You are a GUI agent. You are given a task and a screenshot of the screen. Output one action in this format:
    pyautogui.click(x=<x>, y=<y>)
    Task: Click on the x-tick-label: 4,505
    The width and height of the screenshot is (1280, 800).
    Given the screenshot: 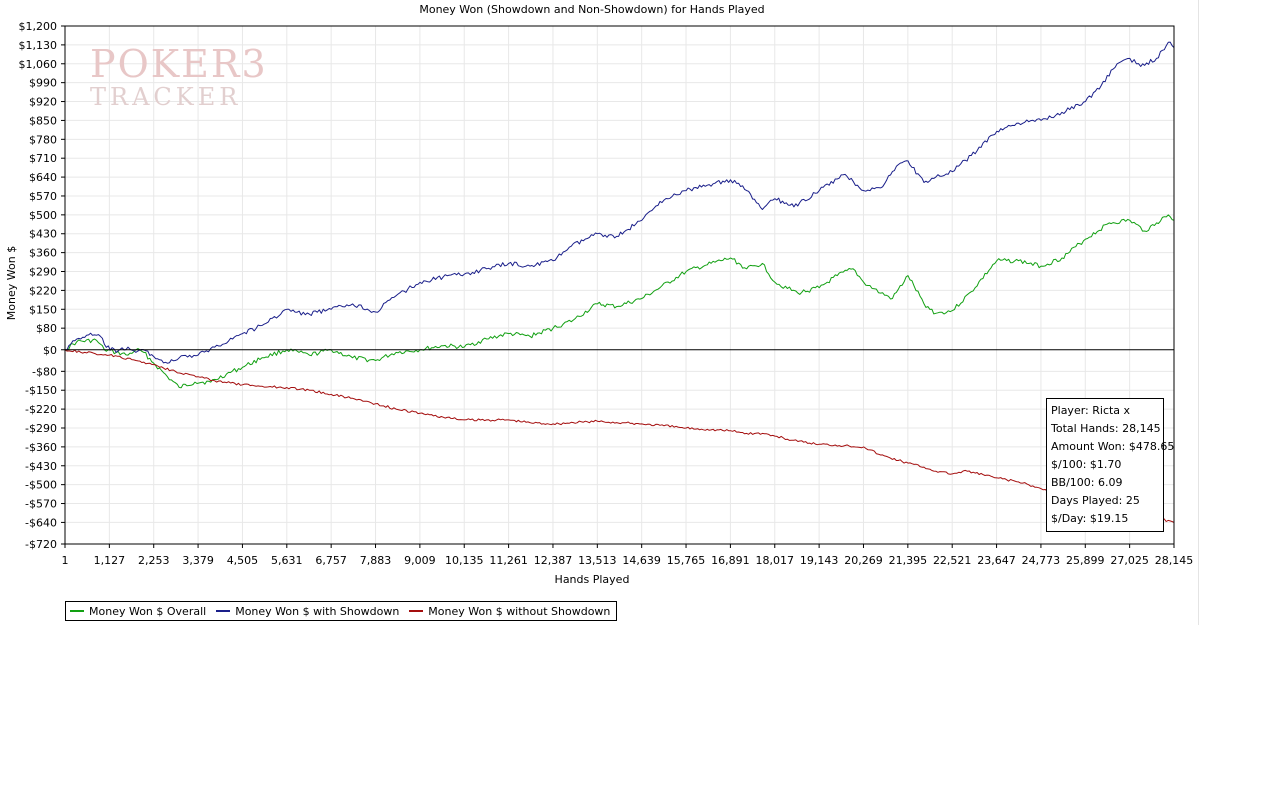 What is the action you would take?
    pyautogui.click(x=243, y=560)
    